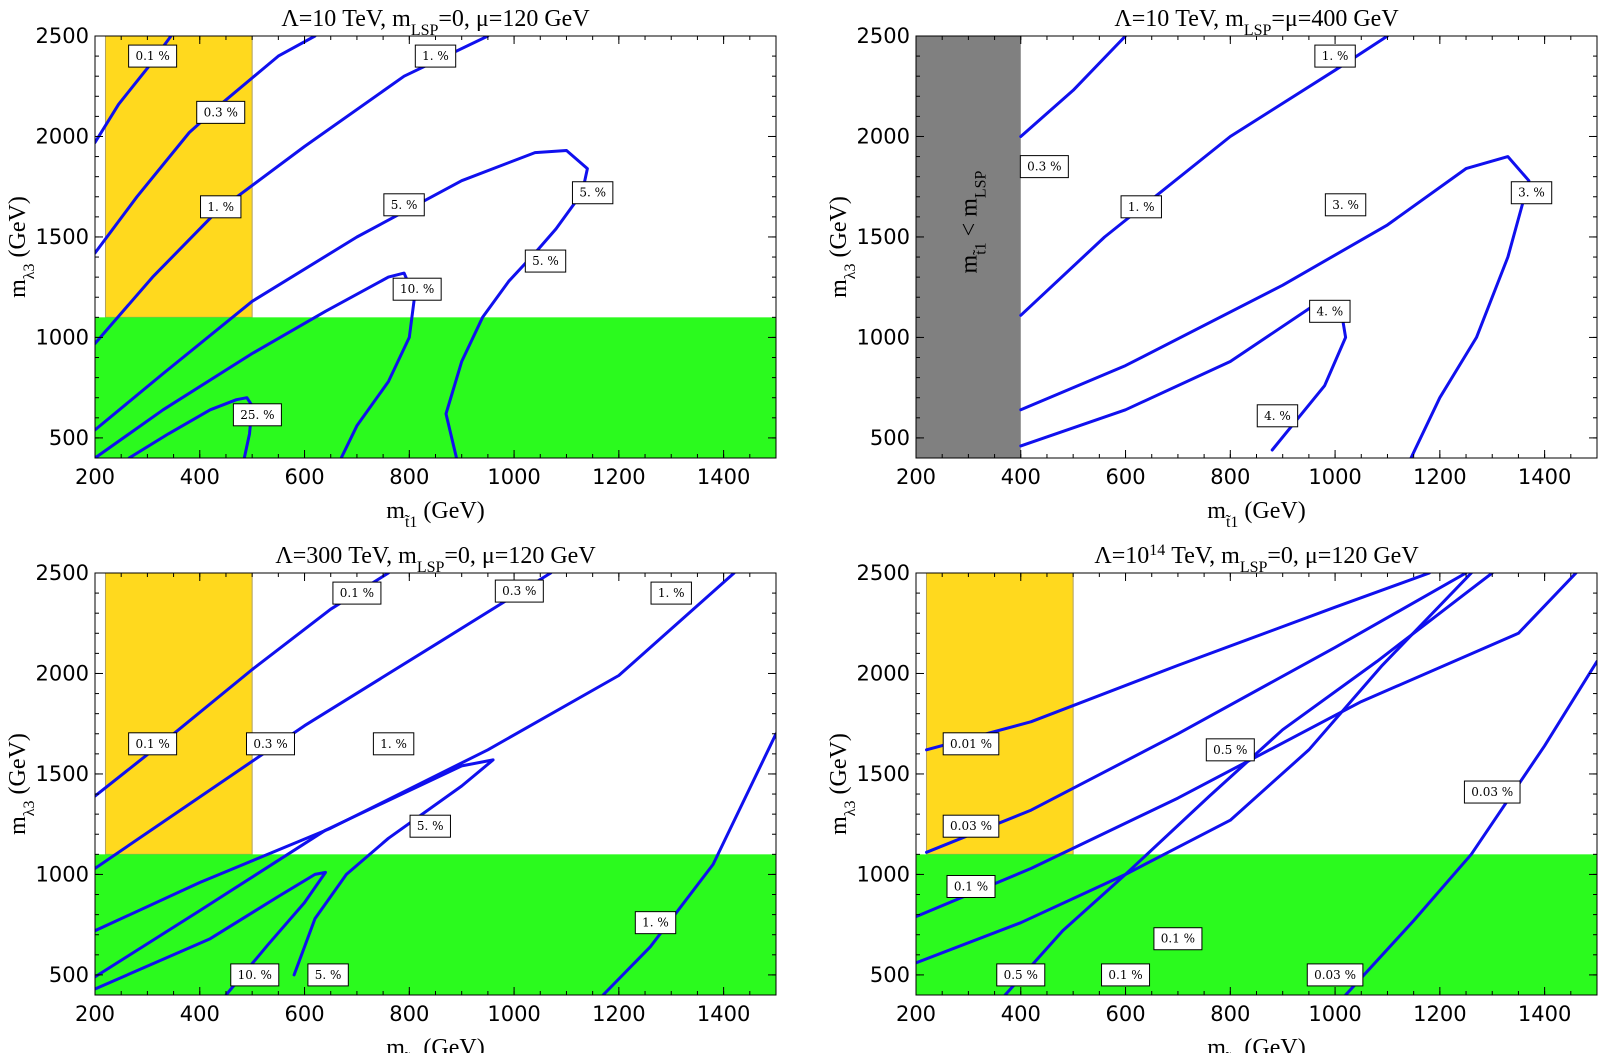 The width and height of the screenshot is (1608, 1053). What do you see at coordinates (178, 177) in the screenshot?
I see `yellow-region` at bounding box center [178, 177].